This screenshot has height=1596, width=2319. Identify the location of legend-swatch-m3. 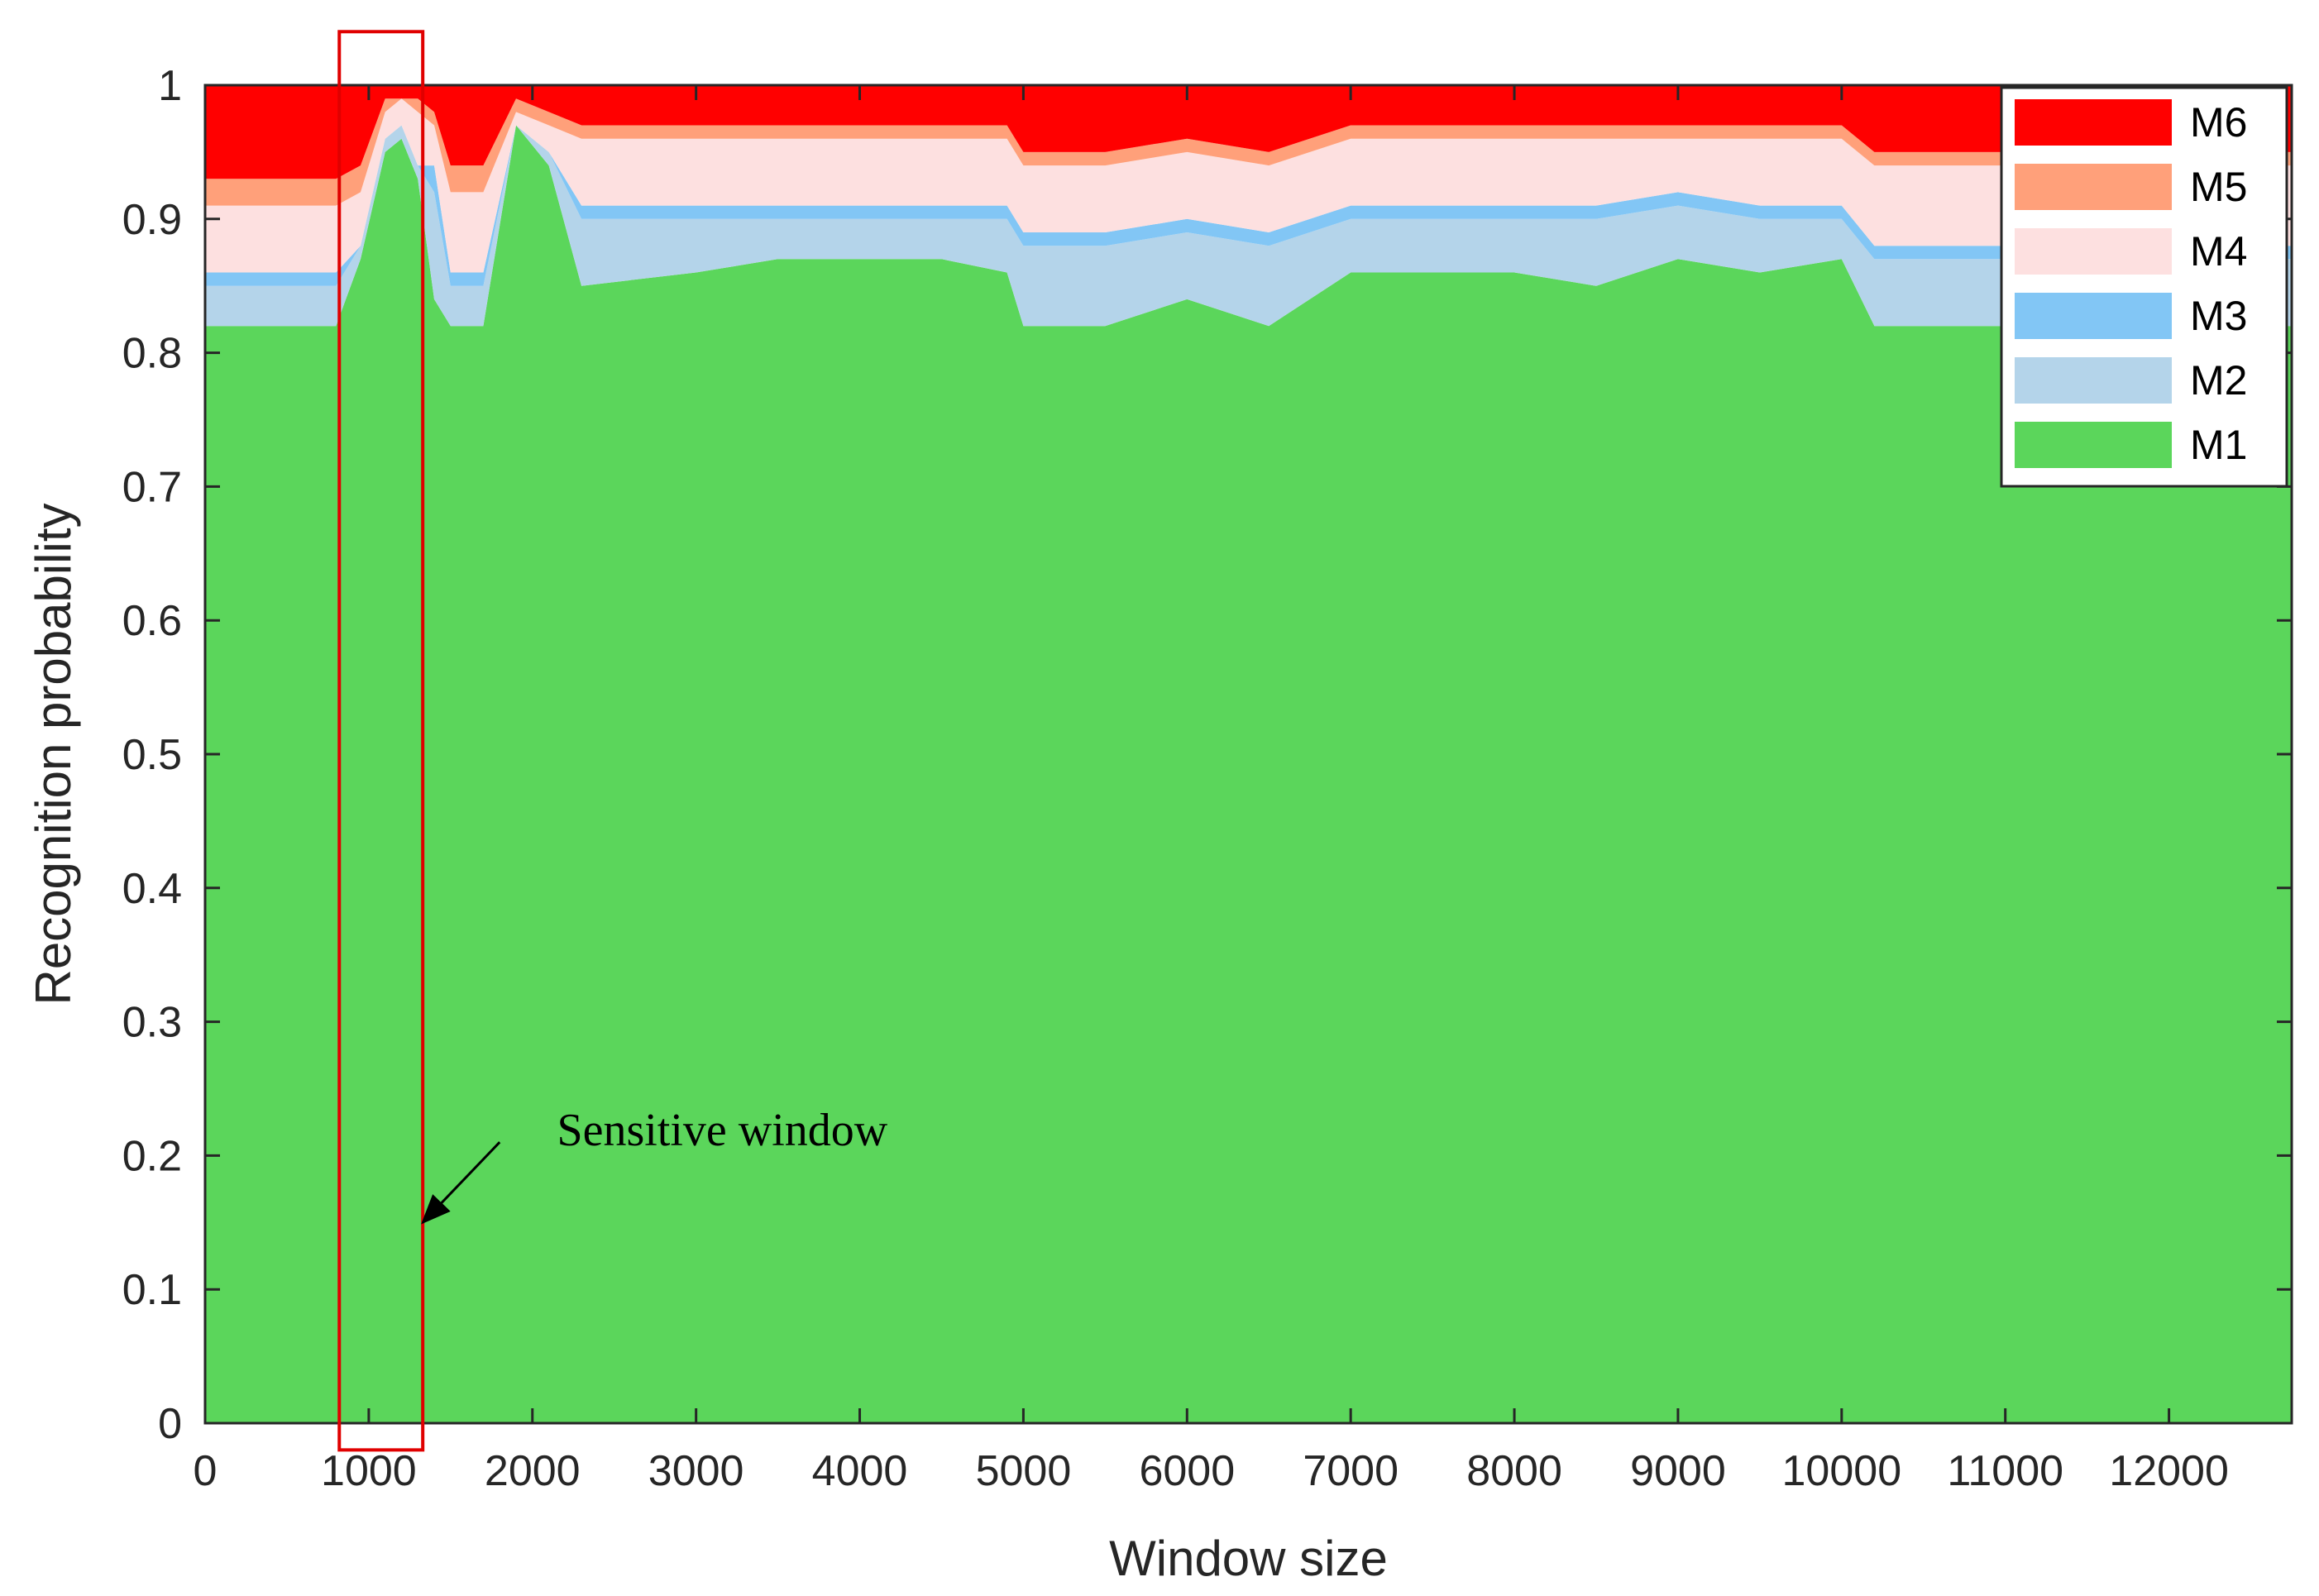
(2093, 316).